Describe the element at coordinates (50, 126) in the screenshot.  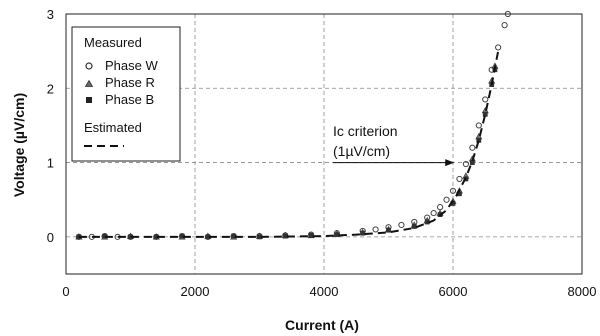
I see `y-tick-labels: 0 1 2 3` at that location.